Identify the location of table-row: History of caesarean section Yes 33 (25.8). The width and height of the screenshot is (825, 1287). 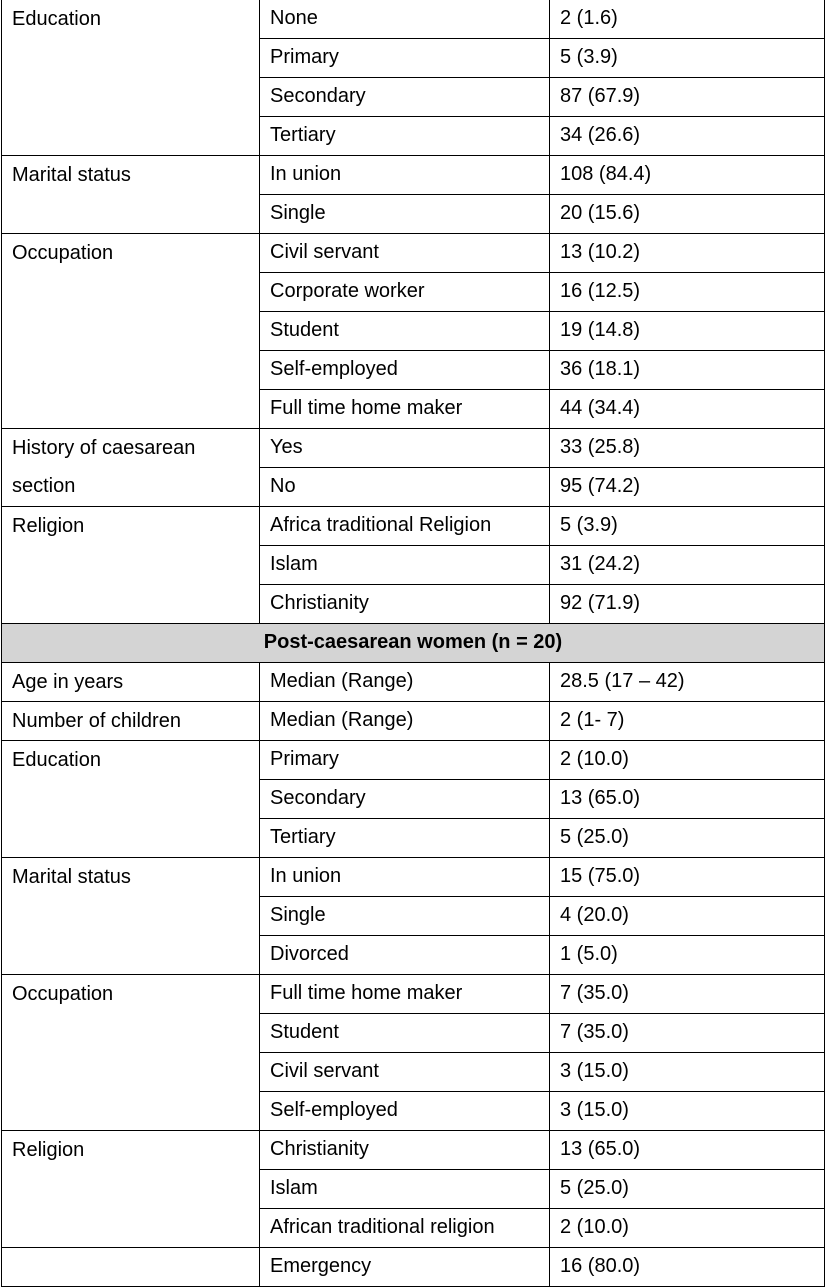
(413, 467).